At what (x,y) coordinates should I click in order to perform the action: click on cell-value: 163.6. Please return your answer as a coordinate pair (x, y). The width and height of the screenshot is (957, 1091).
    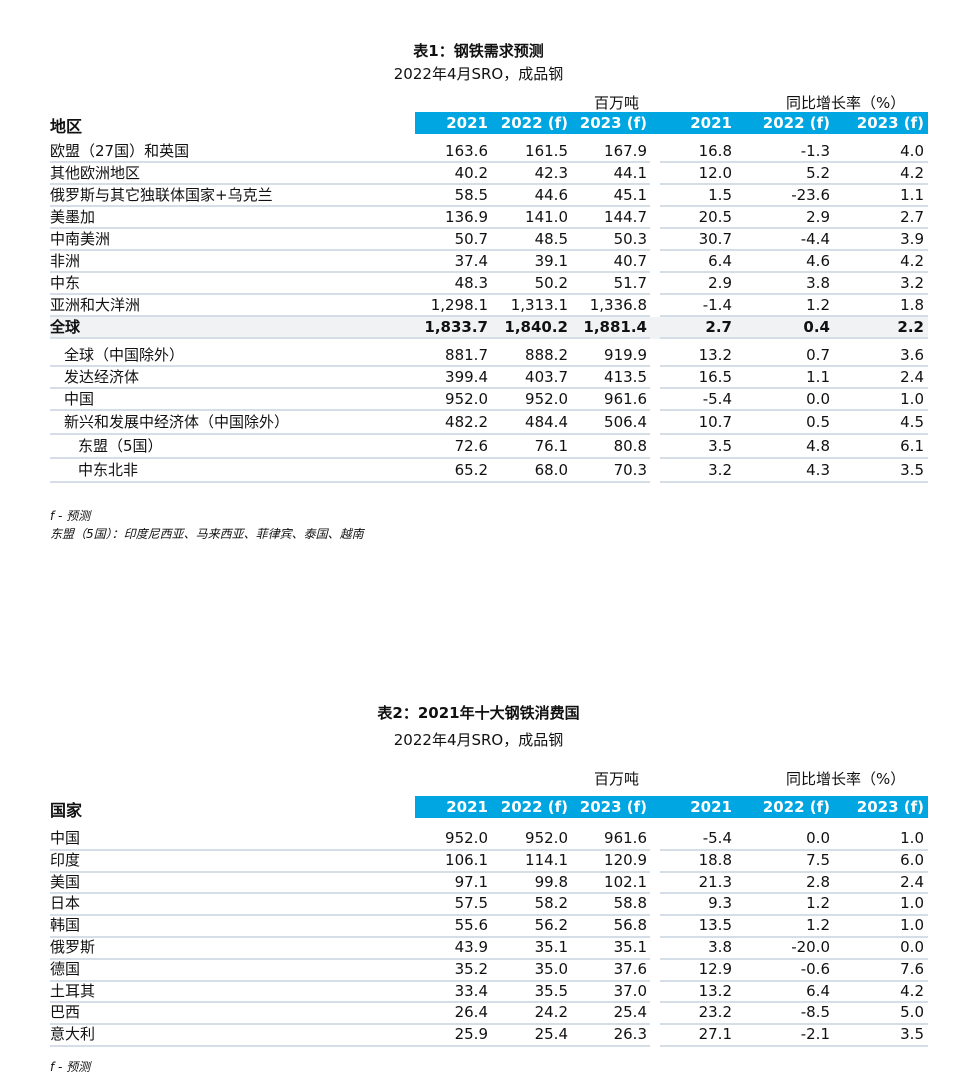
    Looking at the image, I should click on (466, 151).